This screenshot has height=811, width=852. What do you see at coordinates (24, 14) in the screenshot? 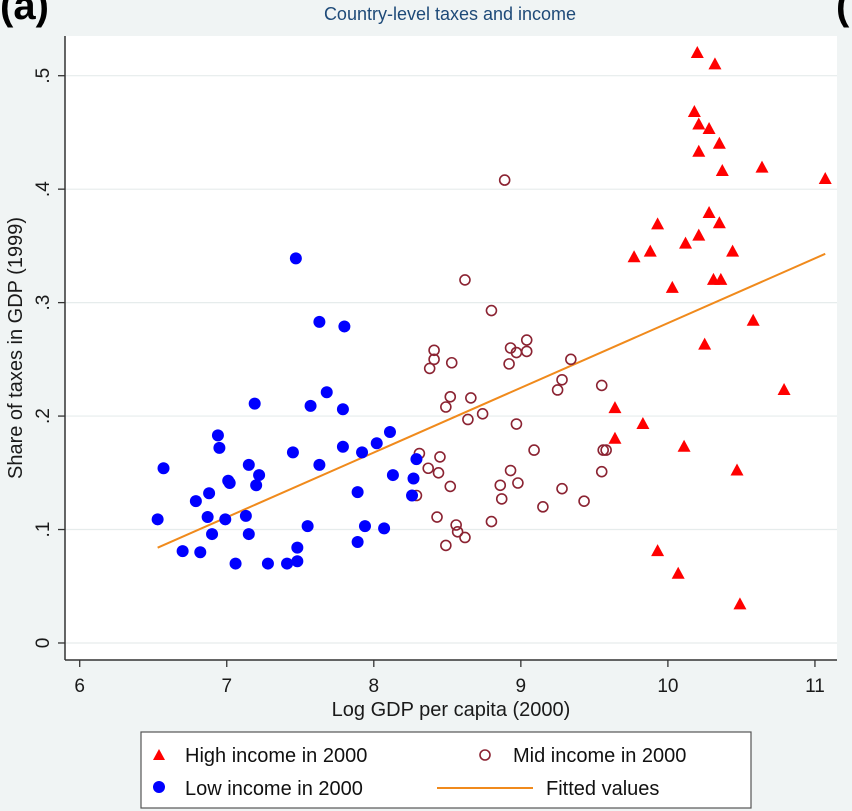
I see `panel-label: (a)` at bounding box center [24, 14].